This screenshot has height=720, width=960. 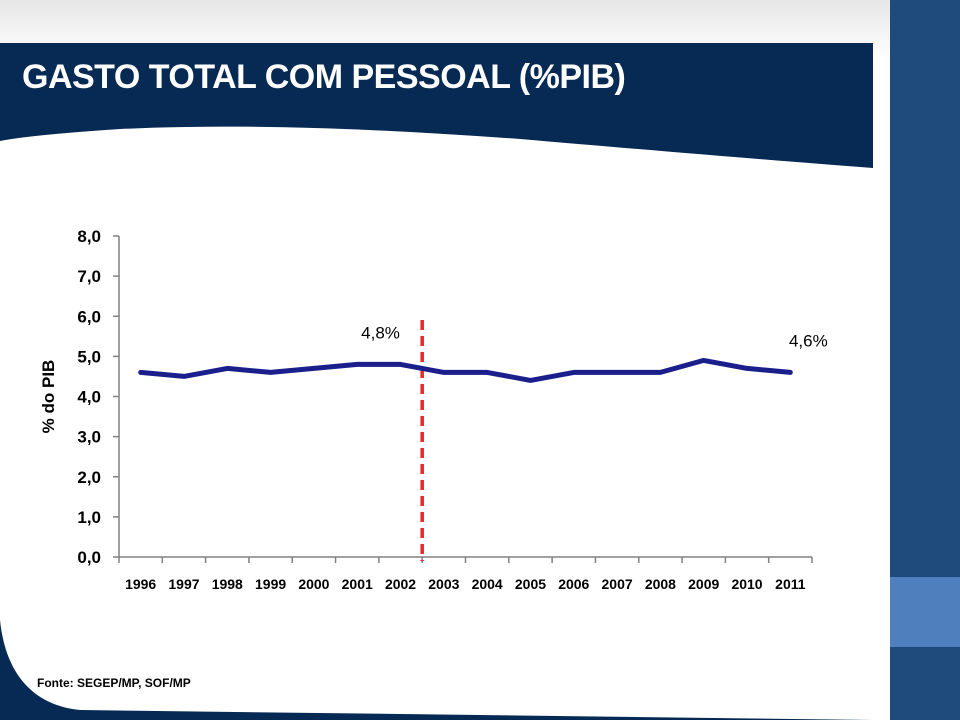 I want to click on y-tick-label: 0,0, so click(x=89, y=557).